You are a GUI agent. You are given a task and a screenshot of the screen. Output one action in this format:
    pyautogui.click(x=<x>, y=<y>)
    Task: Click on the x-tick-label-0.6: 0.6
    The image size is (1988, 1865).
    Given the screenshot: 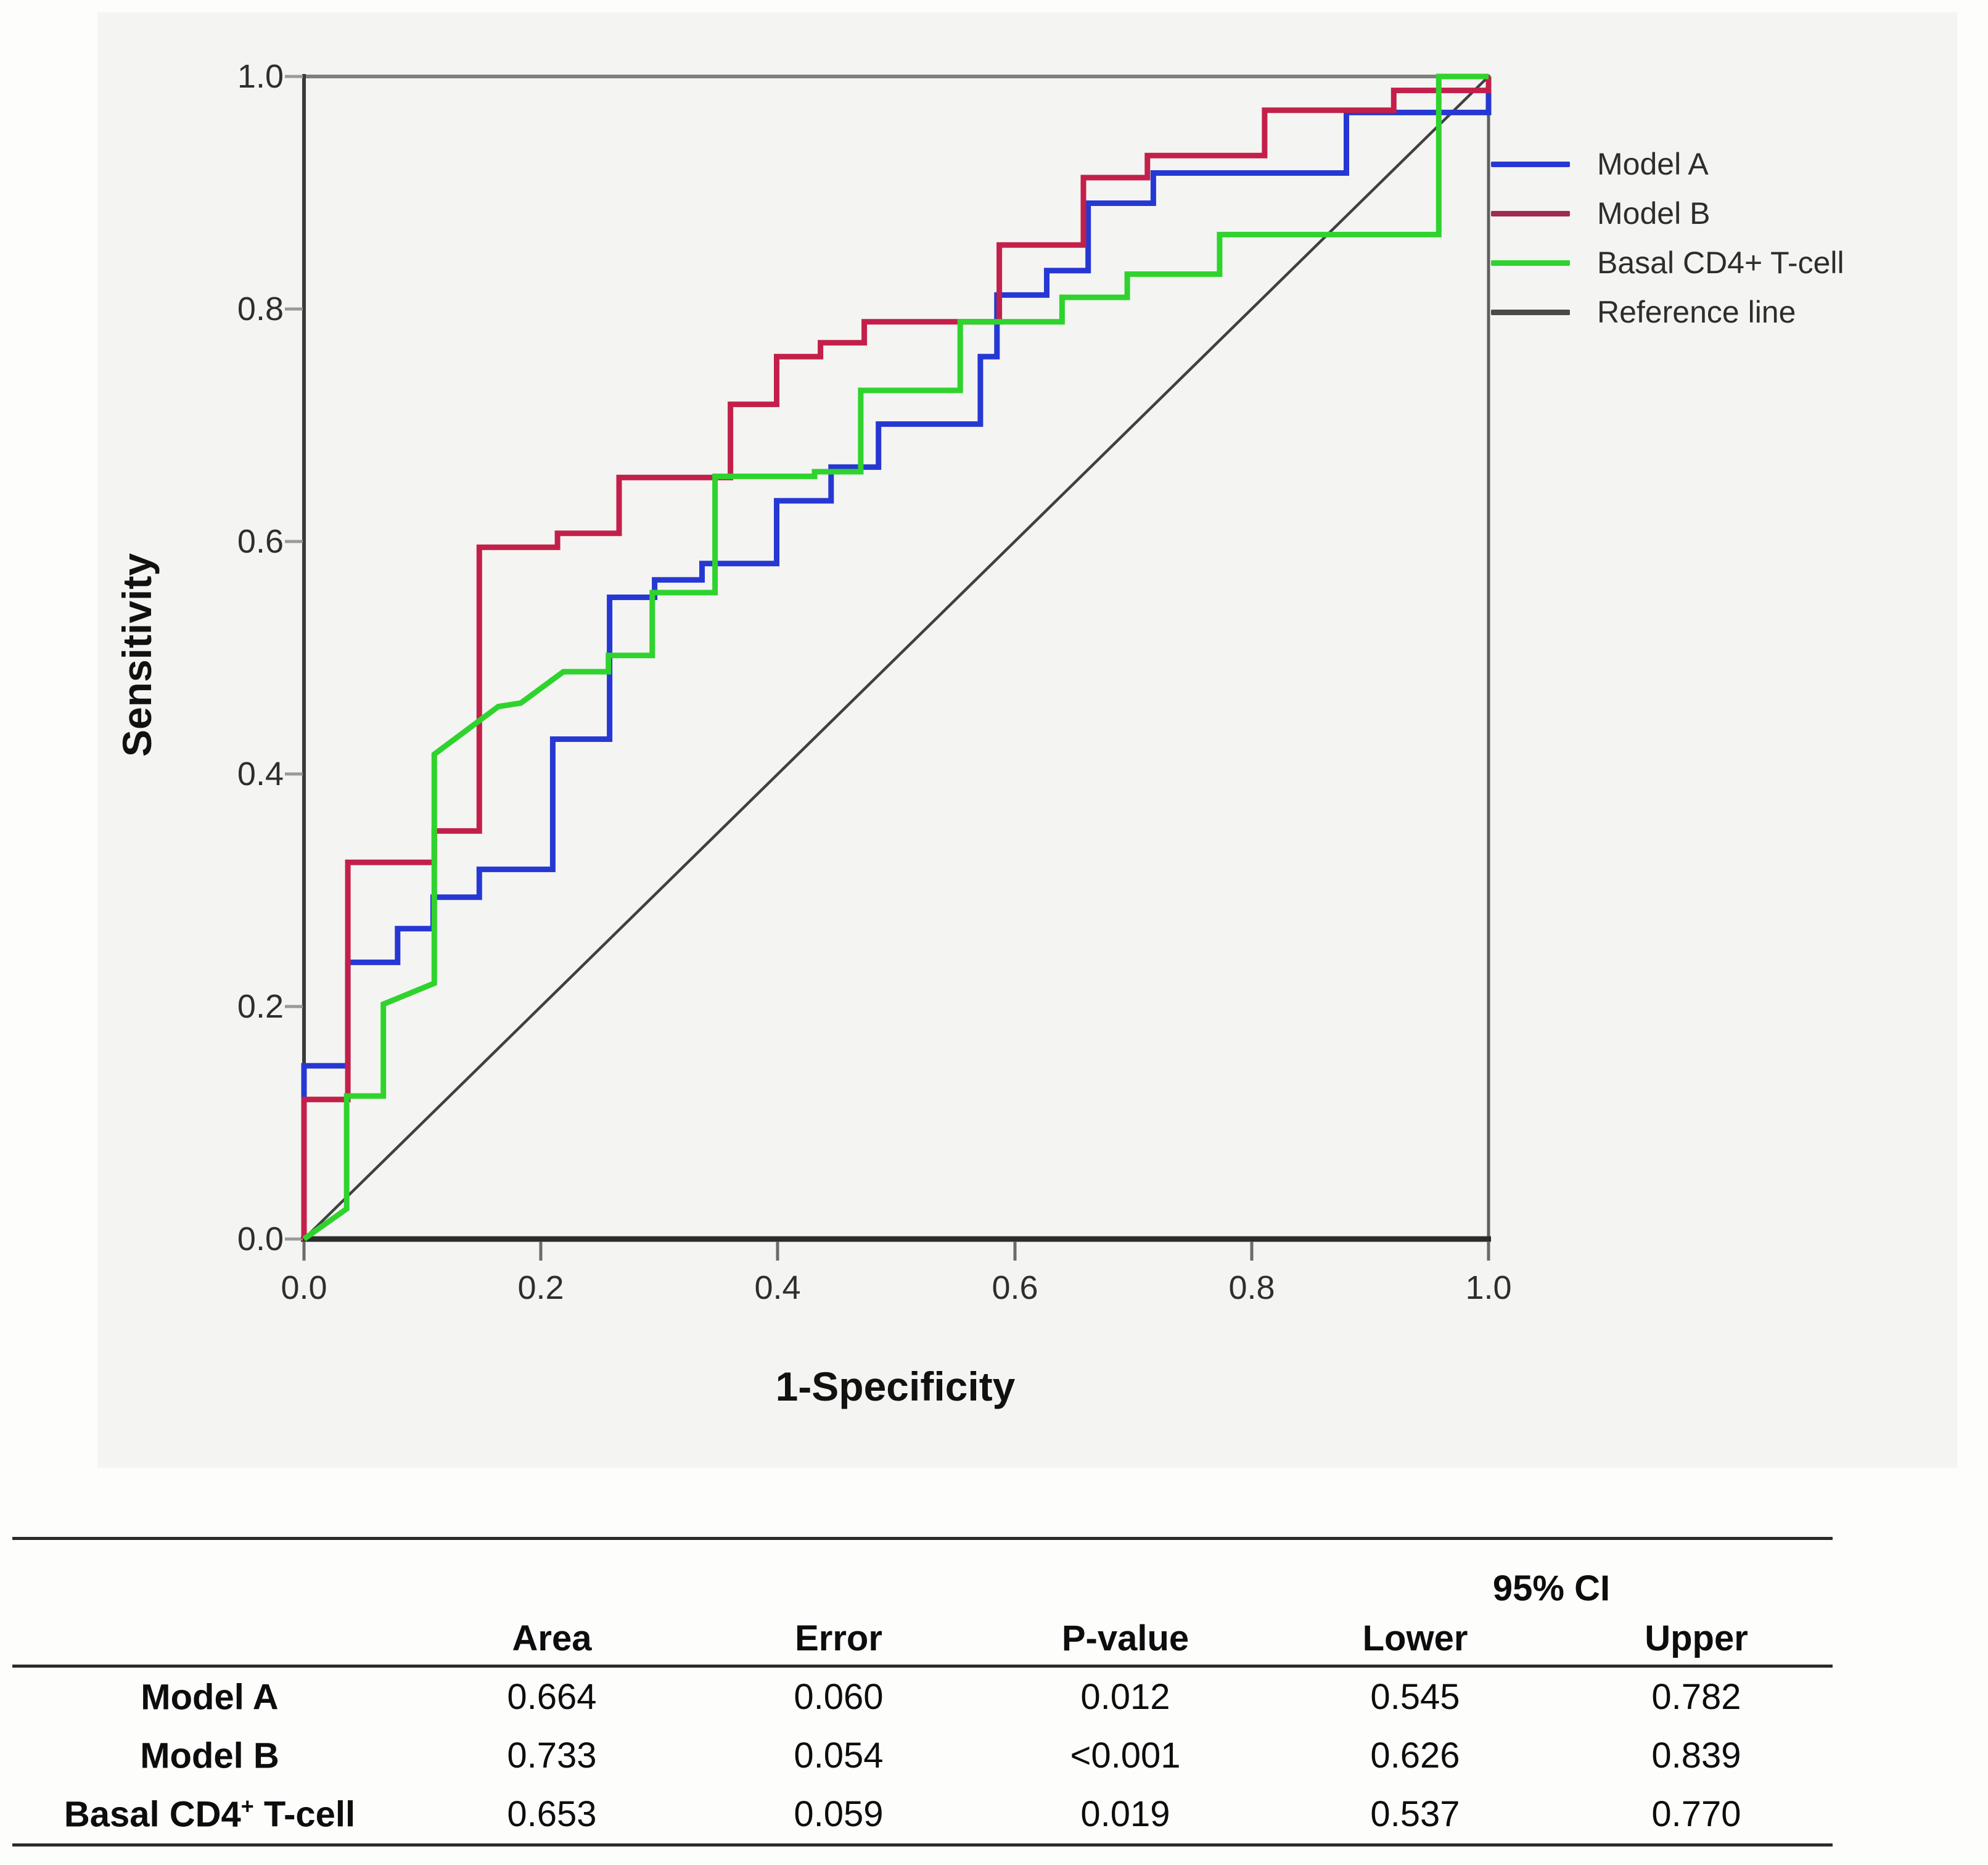 What is the action you would take?
    pyautogui.click(x=1015, y=1287)
    